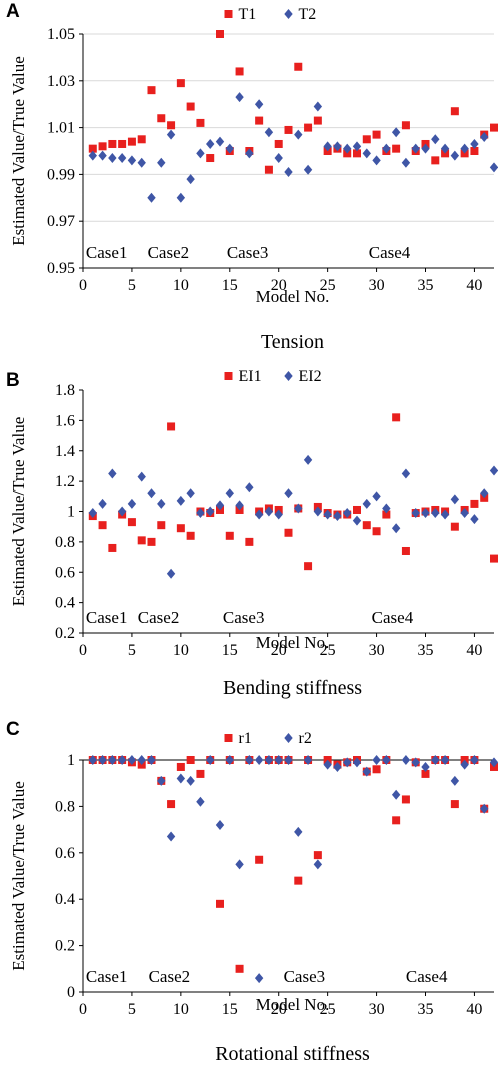 This screenshot has height=1070, width=498. I want to click on case-label: Case3, so click(248, 252).